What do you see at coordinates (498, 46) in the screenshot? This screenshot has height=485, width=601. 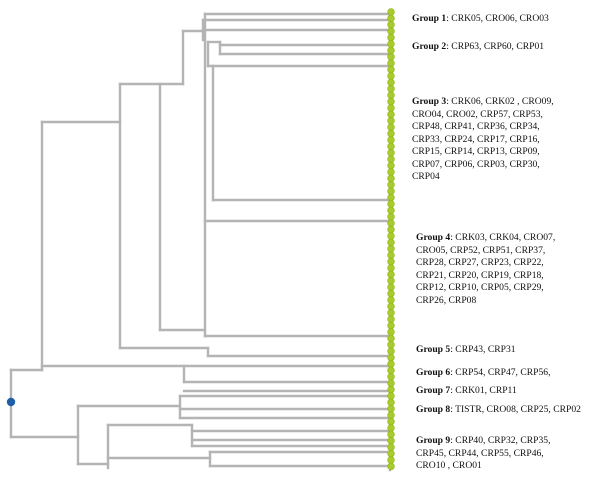 I see `group-2-members: CRP63, CRP60, CRP01` at bounding box center [498, 46].